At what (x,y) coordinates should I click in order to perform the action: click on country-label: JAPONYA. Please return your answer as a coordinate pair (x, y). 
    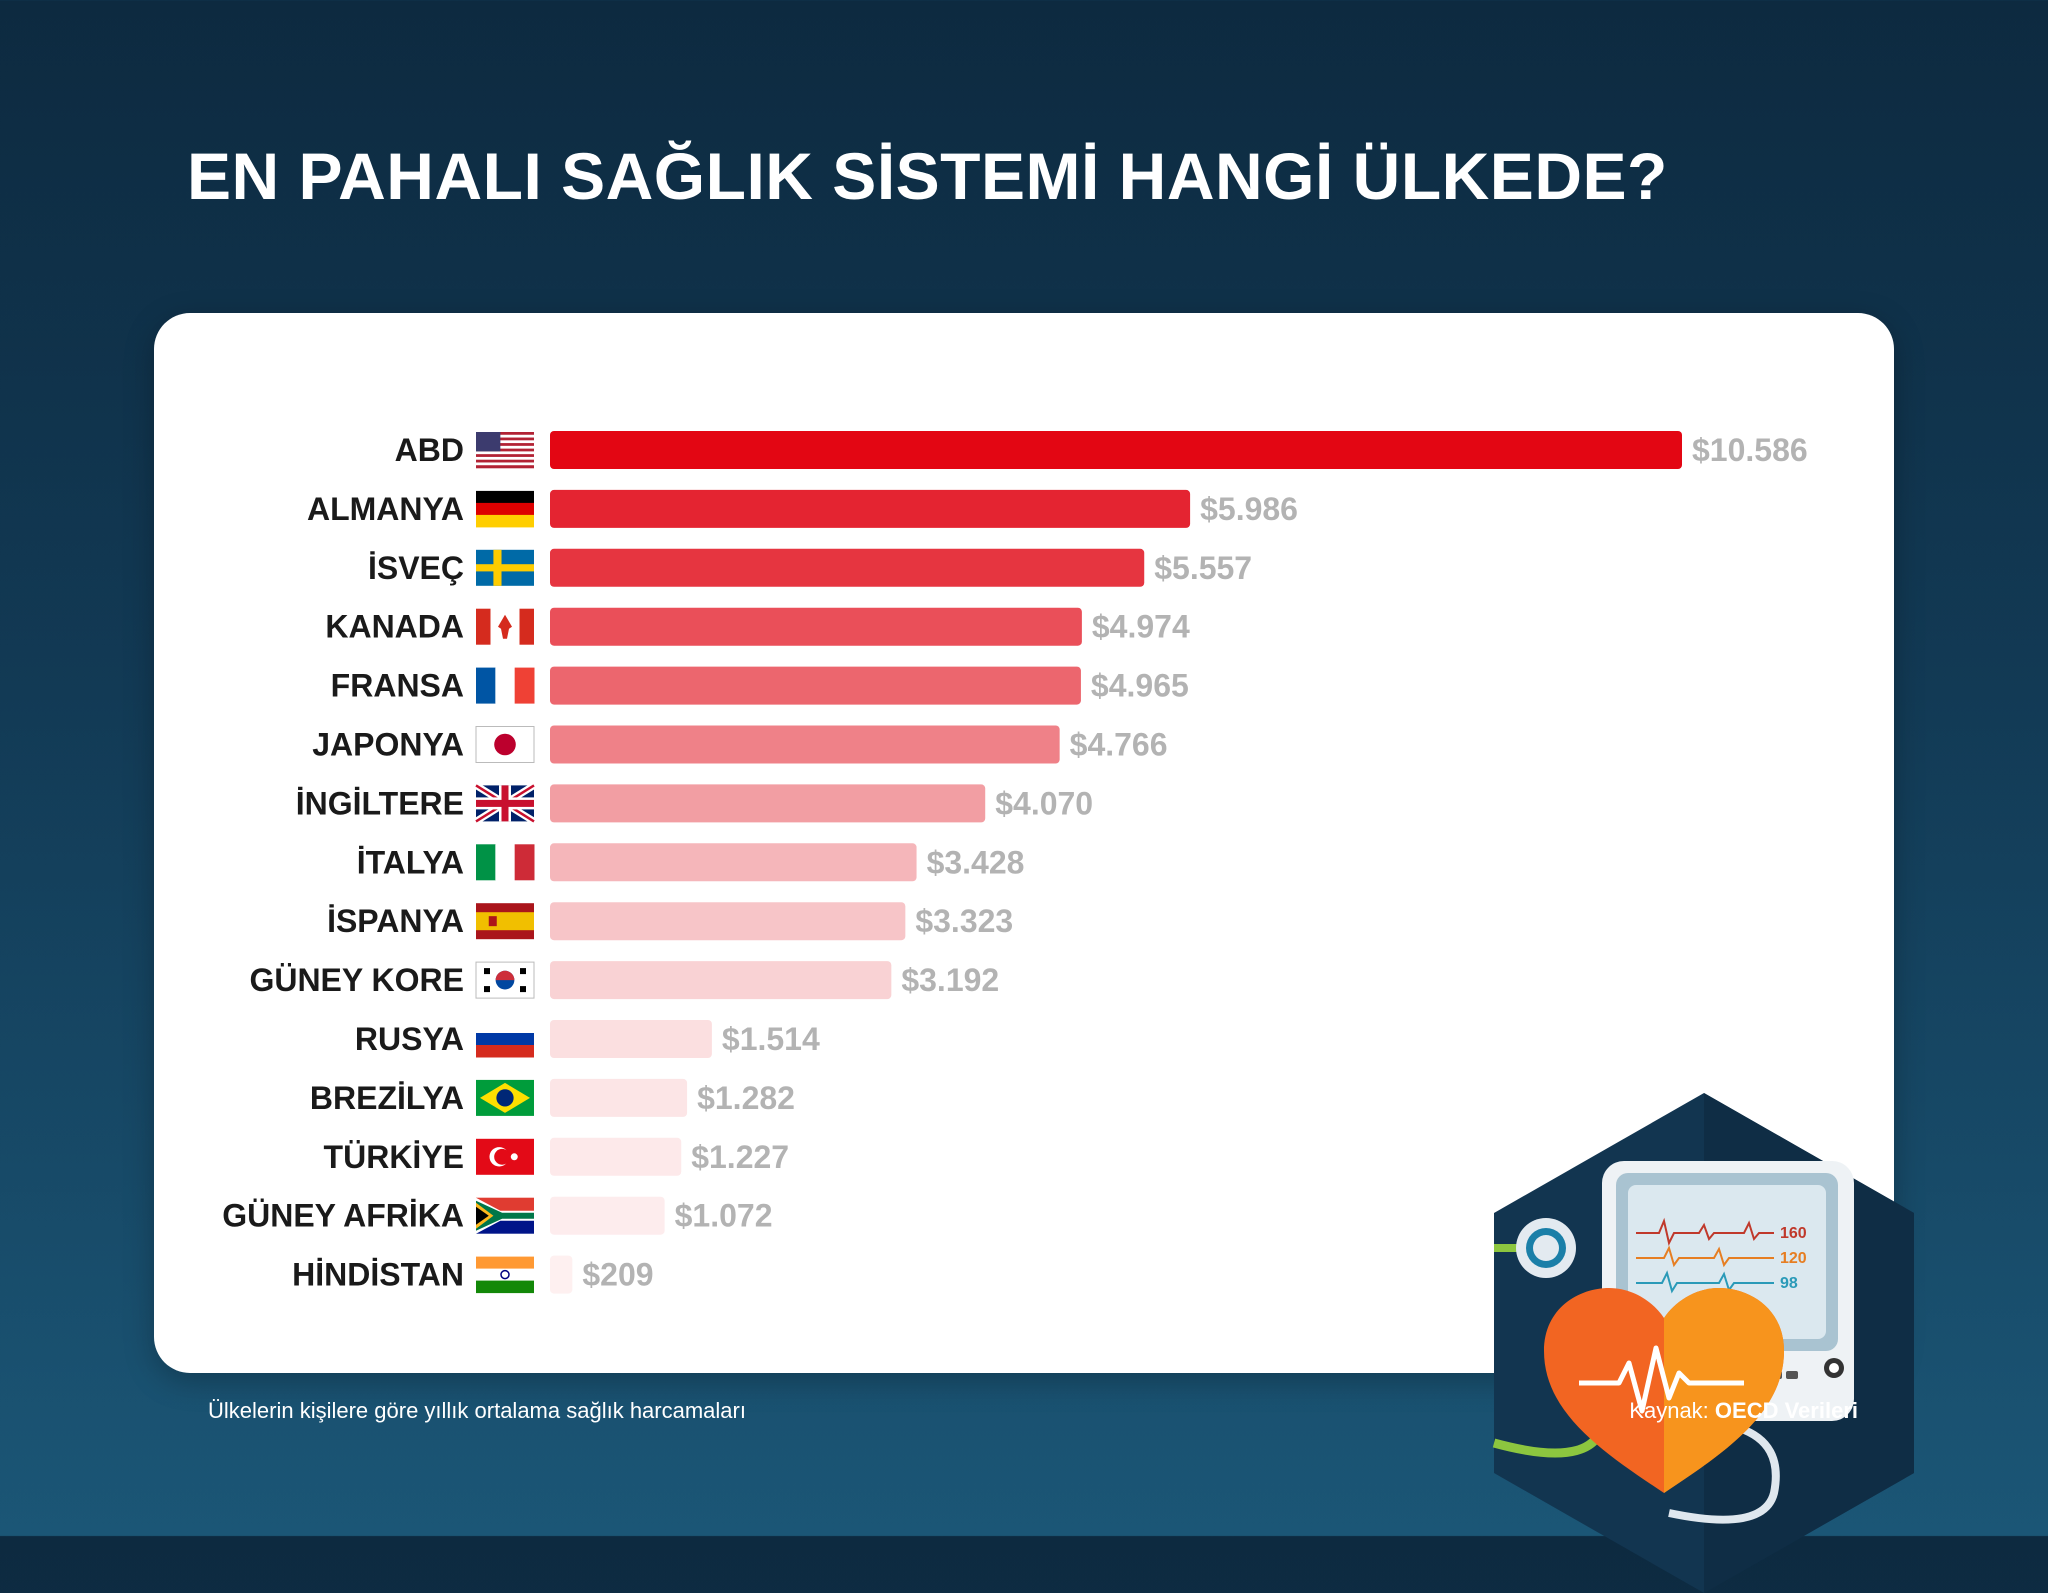
    Looking at the image, I should click on (388, 745).